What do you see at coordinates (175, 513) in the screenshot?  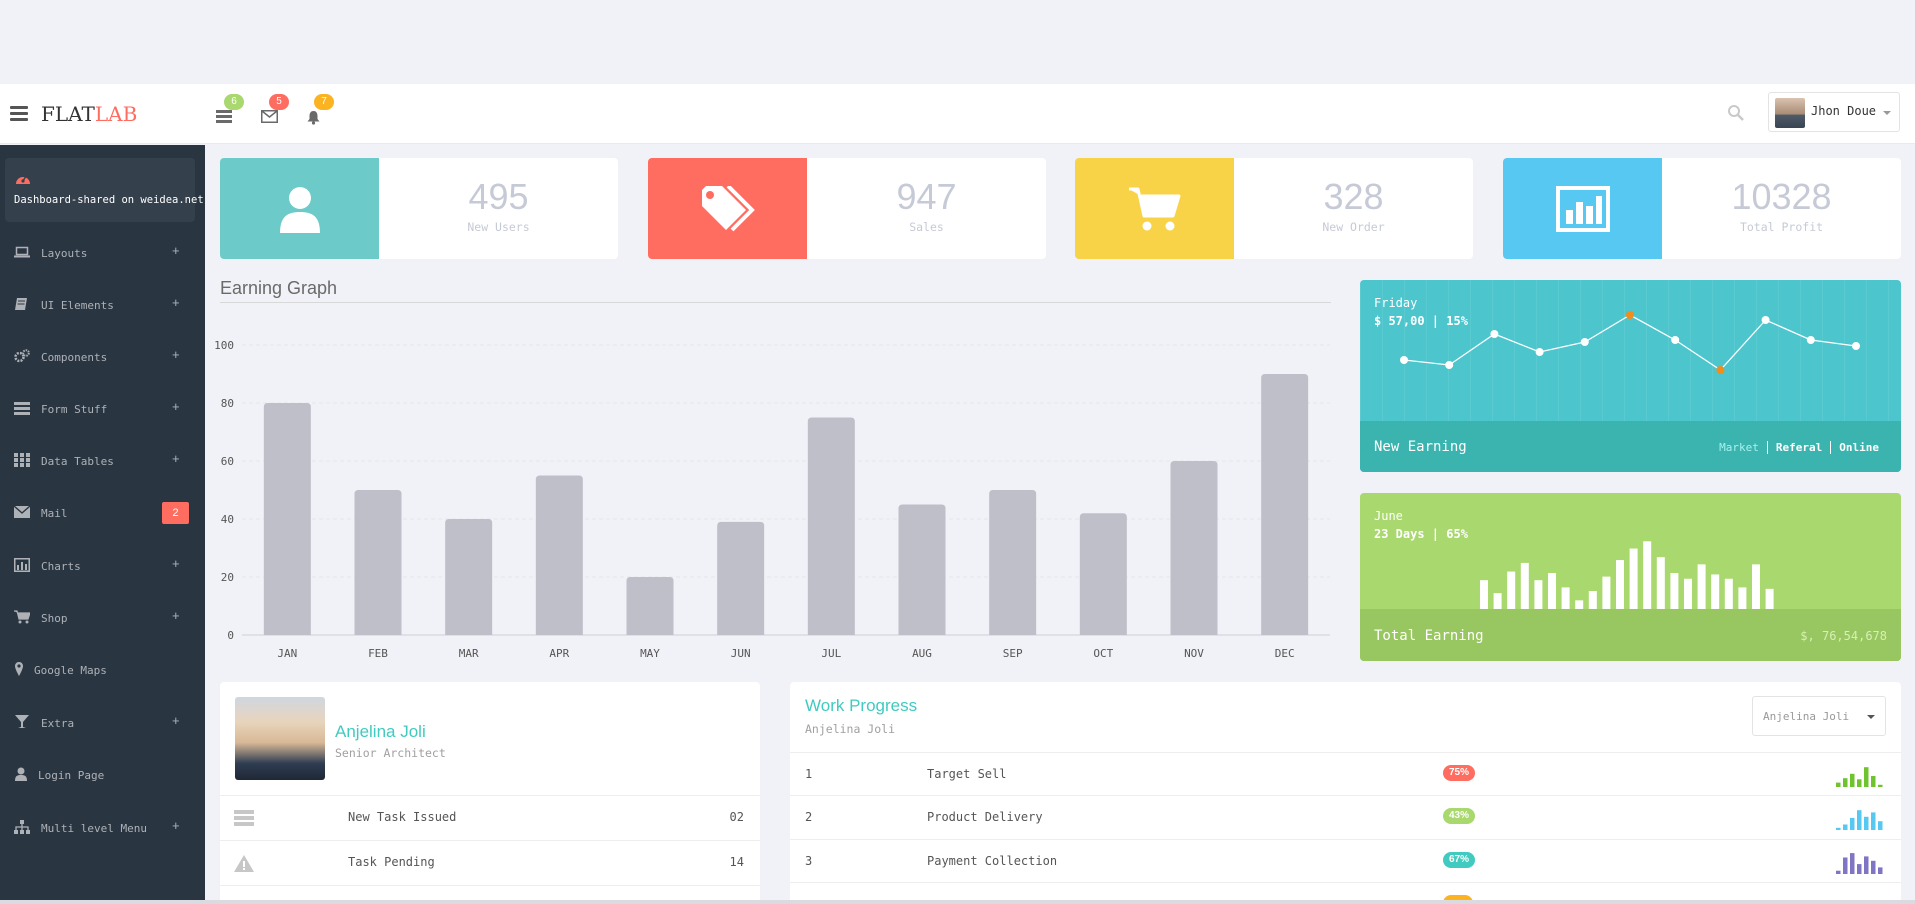 I see `mail-count-badge: 2` at bounding box center [175, 513].